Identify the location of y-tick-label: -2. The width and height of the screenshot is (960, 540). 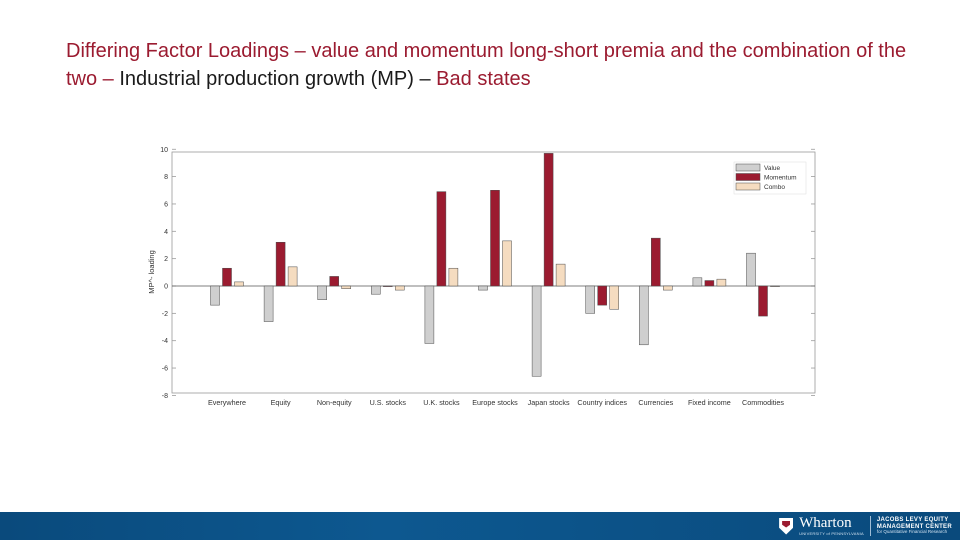
(165, 314).